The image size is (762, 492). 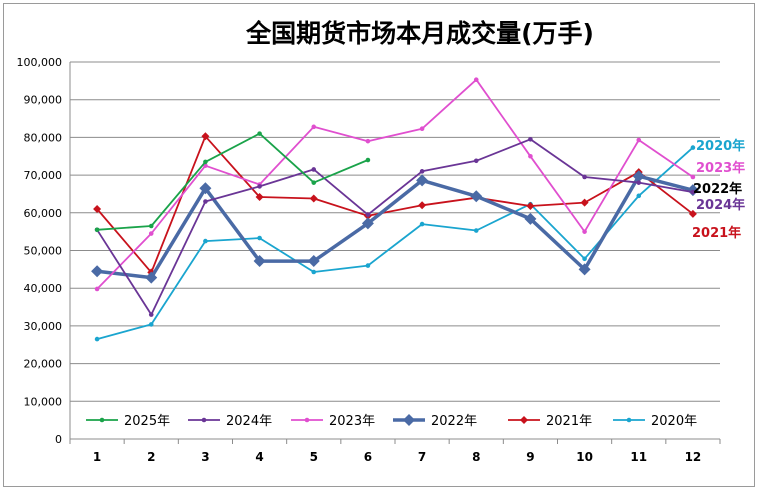 I want to click on x-tick-label: 5, so click(x=314, y=457).